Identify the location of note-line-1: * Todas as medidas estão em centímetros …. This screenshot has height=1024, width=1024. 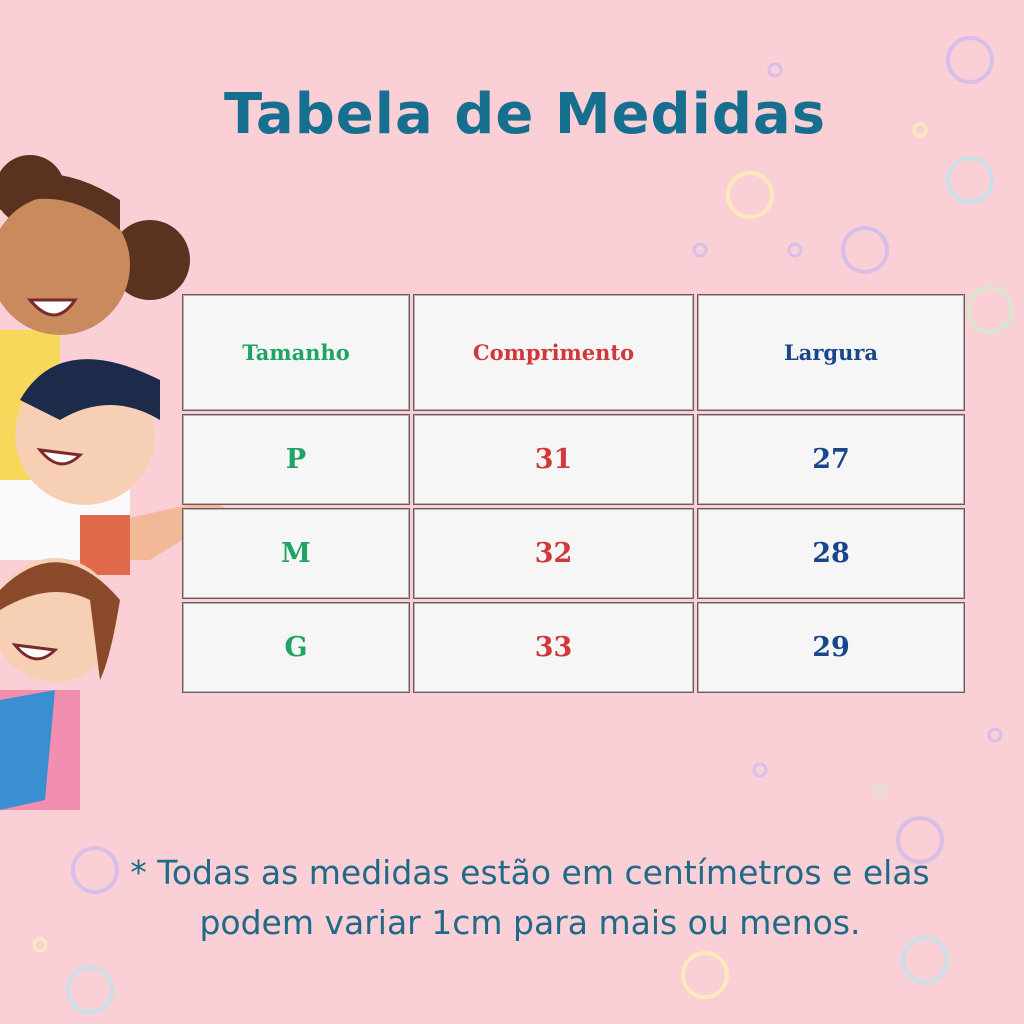
(530, 872).